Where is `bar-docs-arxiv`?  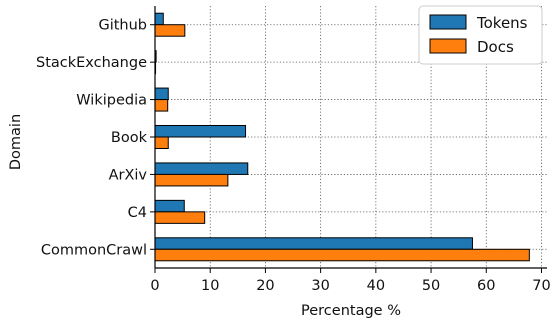 bar-docs-arxiv is located at coordinates (191, 180).